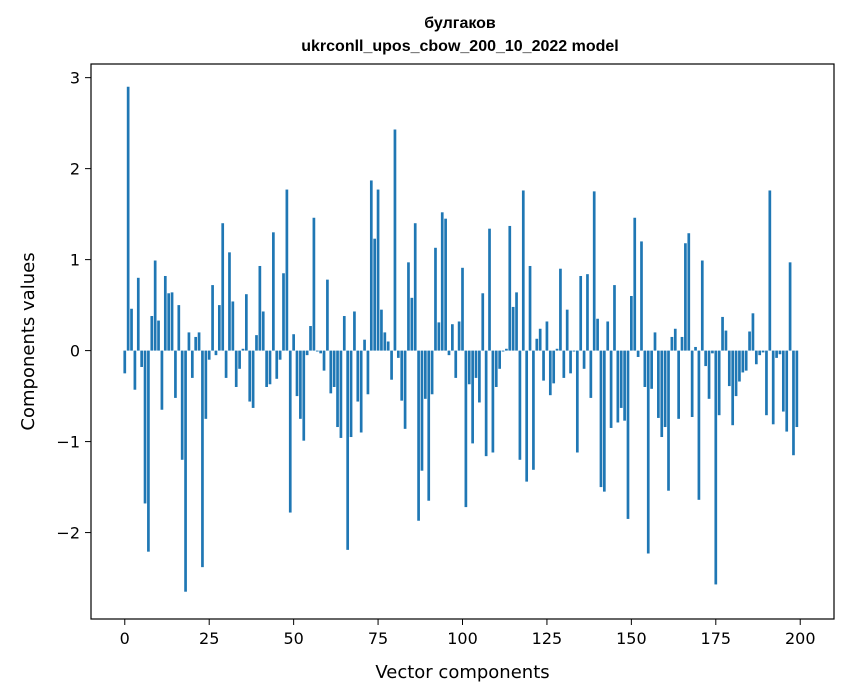 The image size is (847, 696). What do you see at coordinates (462, 672) in the screenshot?
I see `x-axis-label: Vector components` at bounding box center [462, 672].